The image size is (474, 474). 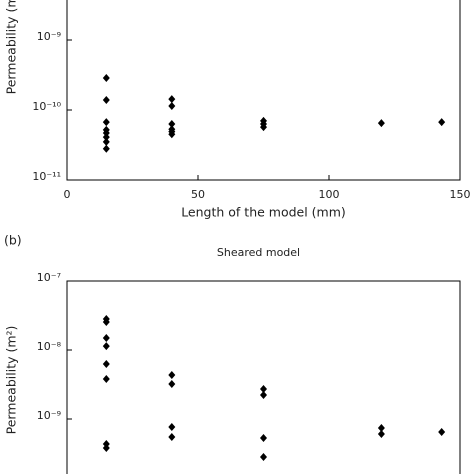 What do you see at coordinates (263, 212) in the screenshot?
I see `x-axis-label: Length of the model (mm)` at bounding box center [263, 212].